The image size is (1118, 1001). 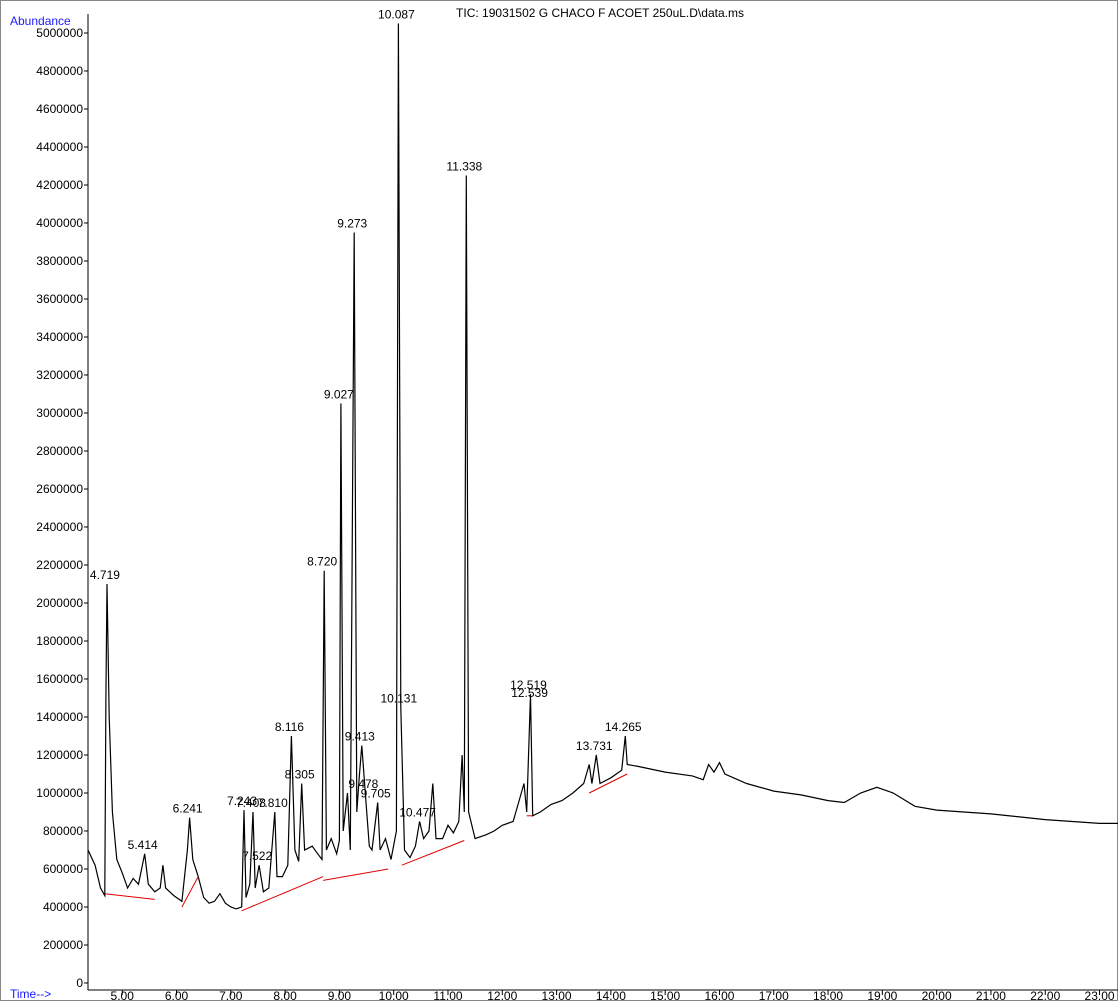 What do you see at coordinates (63, 945) in the screenshot?
I see `y-tick-label: 200000` at bounding box center [63, 945].